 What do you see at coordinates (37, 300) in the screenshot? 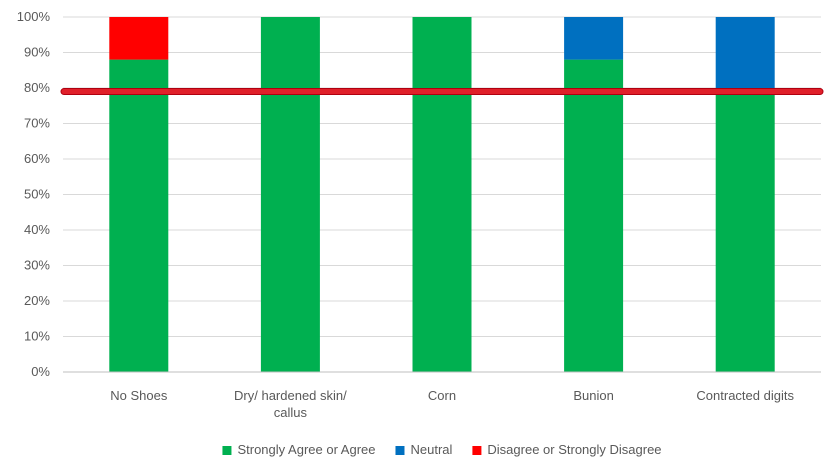
I see `y-tick-label: 20%` at bounding box center [37, 300].